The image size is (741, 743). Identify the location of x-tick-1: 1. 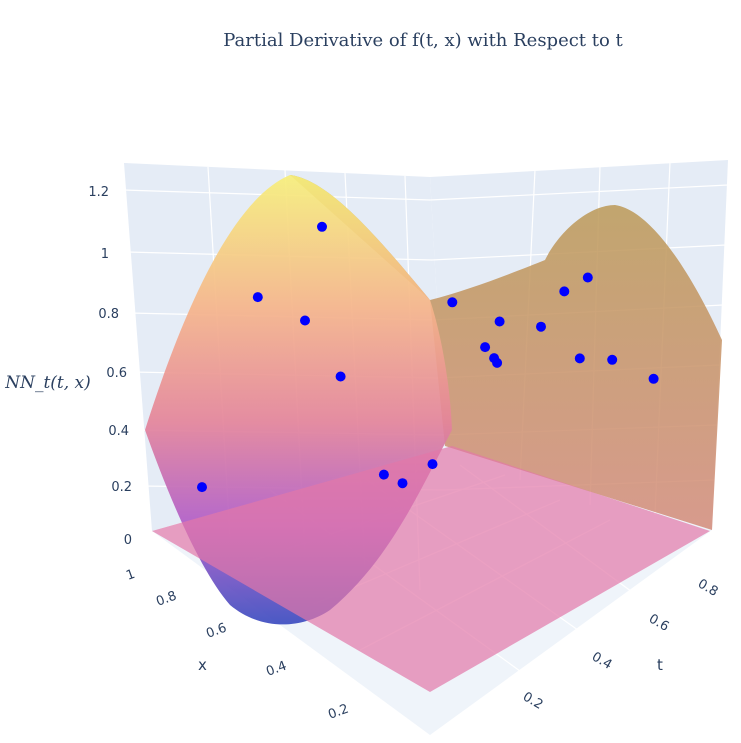
(130, 575).